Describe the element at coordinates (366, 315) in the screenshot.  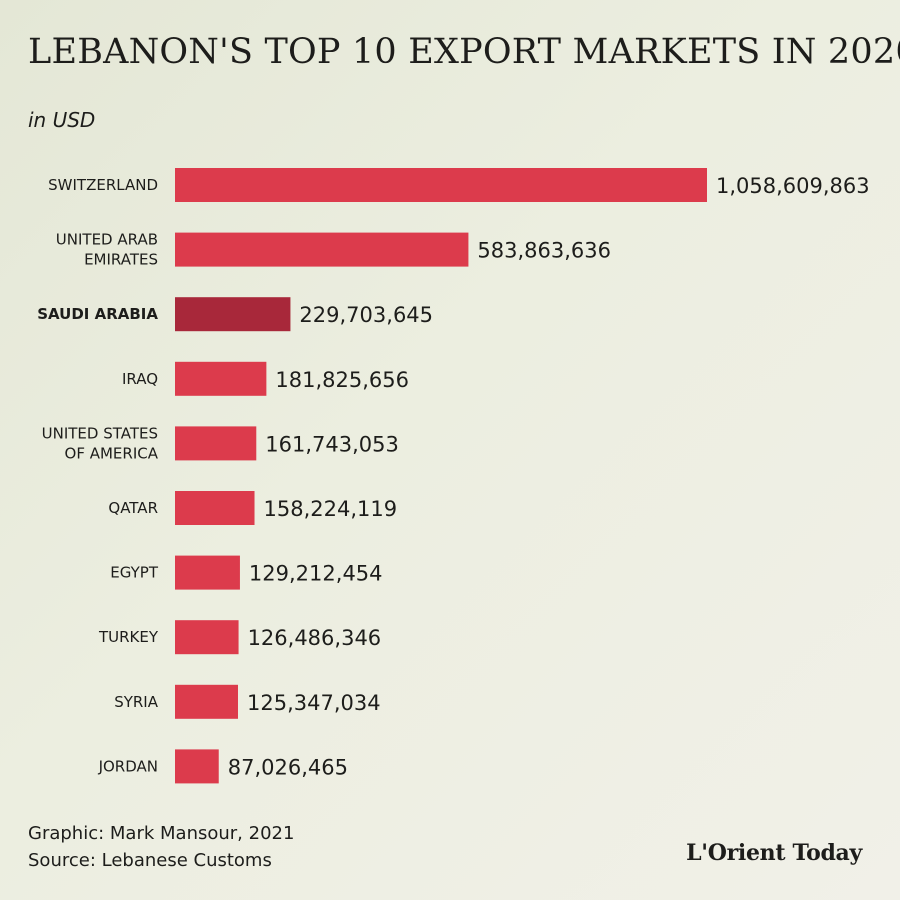
I see `value-label-saudi-arabia: 229,703,645` at that location.